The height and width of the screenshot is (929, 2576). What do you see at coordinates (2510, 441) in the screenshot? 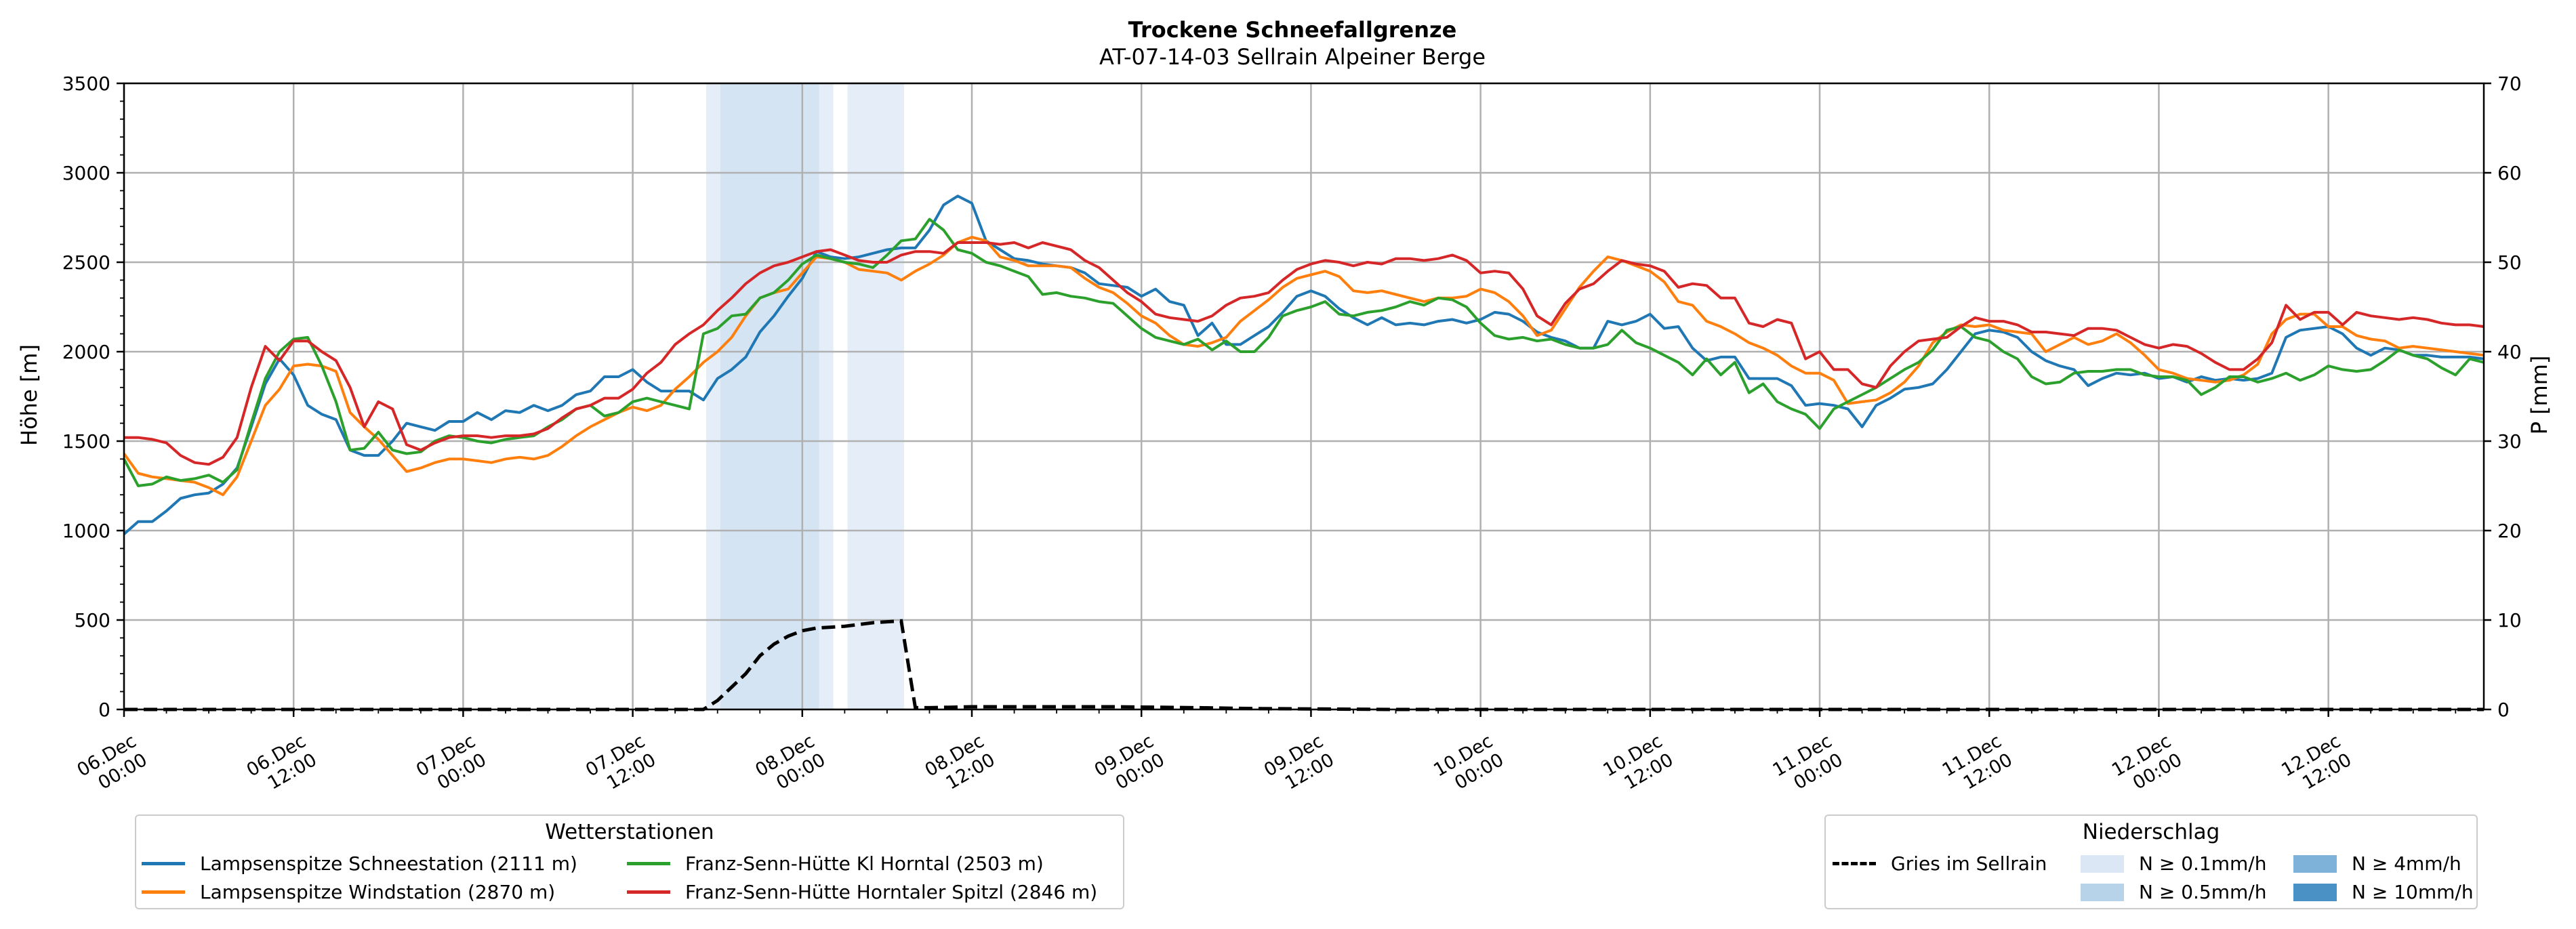
I see `y-right-tick-label-3: 30` at bounding box center [2510, 441].